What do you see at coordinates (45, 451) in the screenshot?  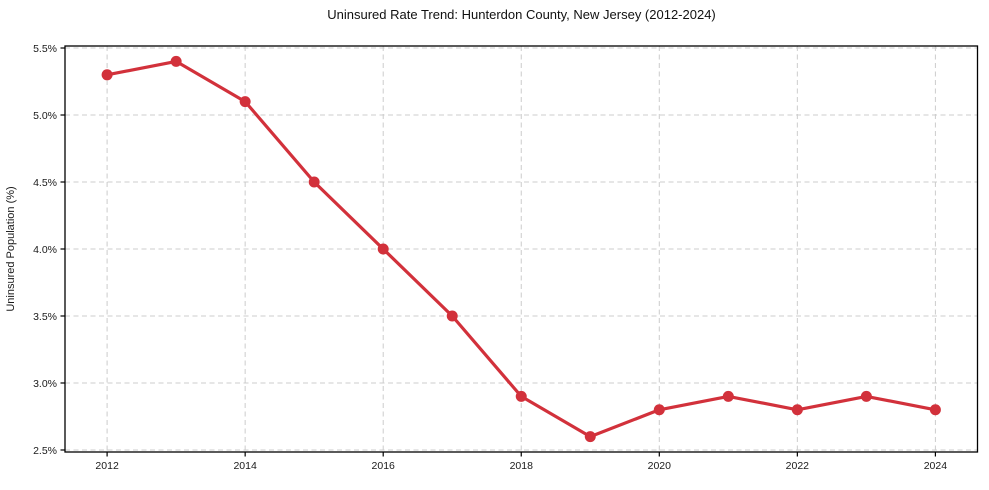 I see `y-tick-label: 2.5%` at bounding box center [45, 451].